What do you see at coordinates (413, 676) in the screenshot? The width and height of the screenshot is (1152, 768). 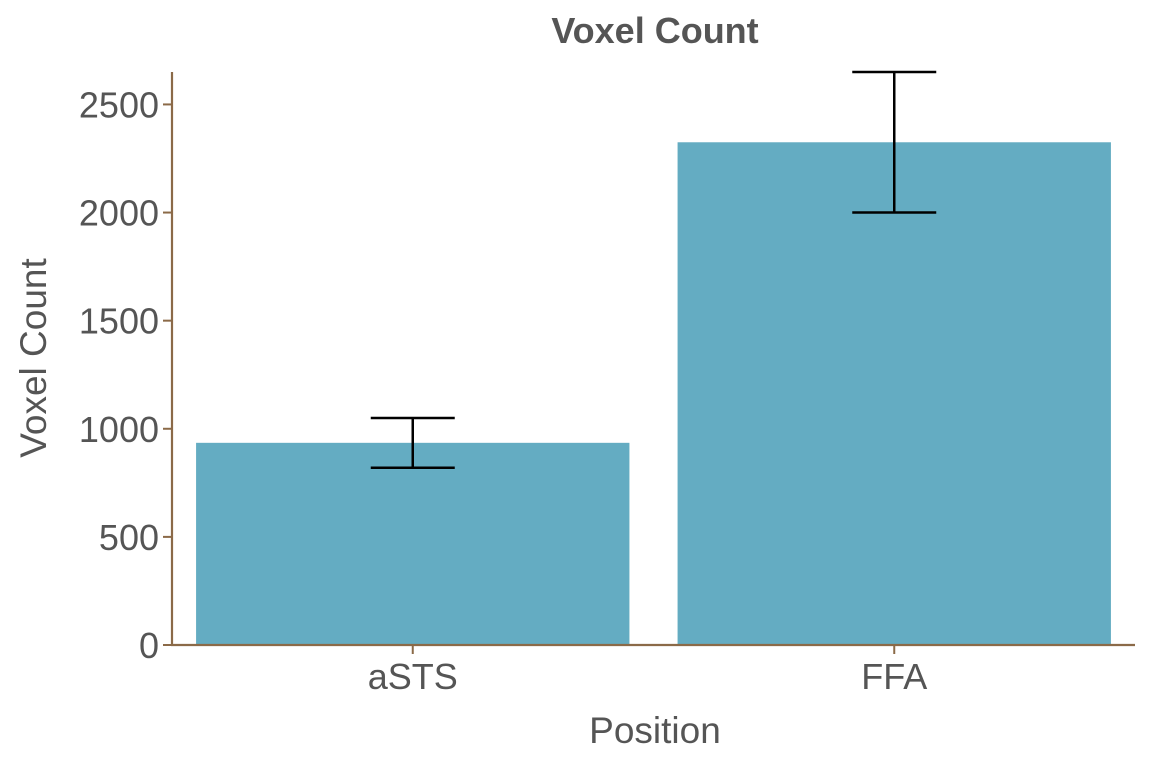 I see `x-tick-label: aSTS` at bounding box center [413, 676].